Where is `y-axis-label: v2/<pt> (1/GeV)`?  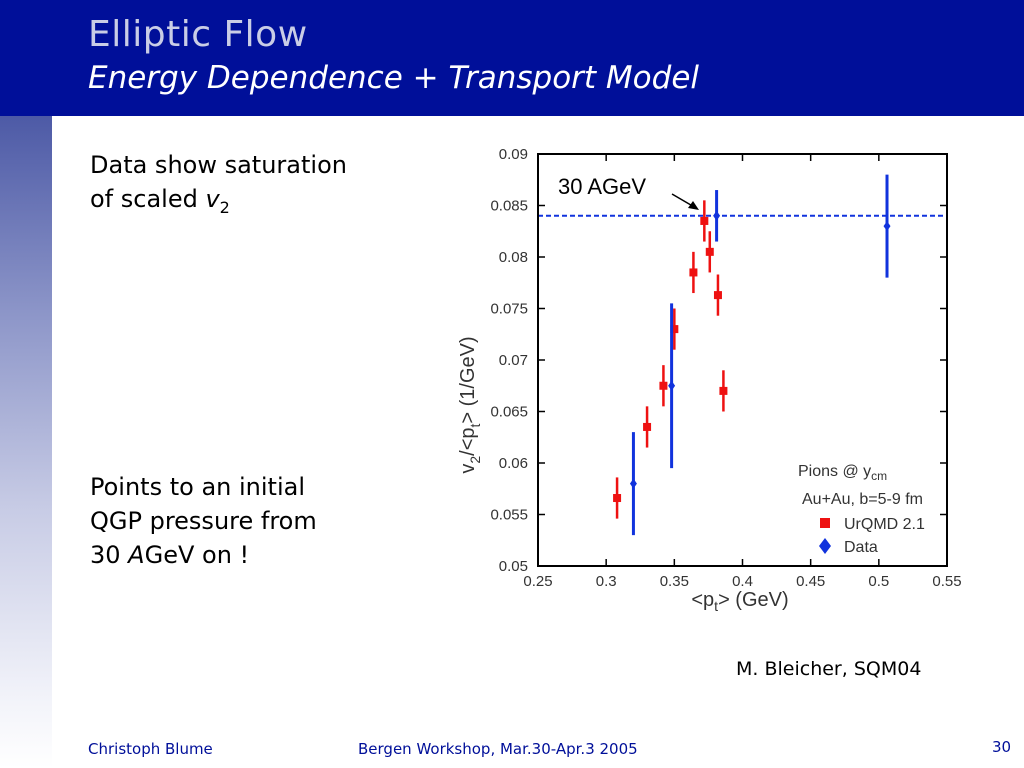 y-axis-label: v2/<pt> (1/GeV) is located at coordinates (470, 404).